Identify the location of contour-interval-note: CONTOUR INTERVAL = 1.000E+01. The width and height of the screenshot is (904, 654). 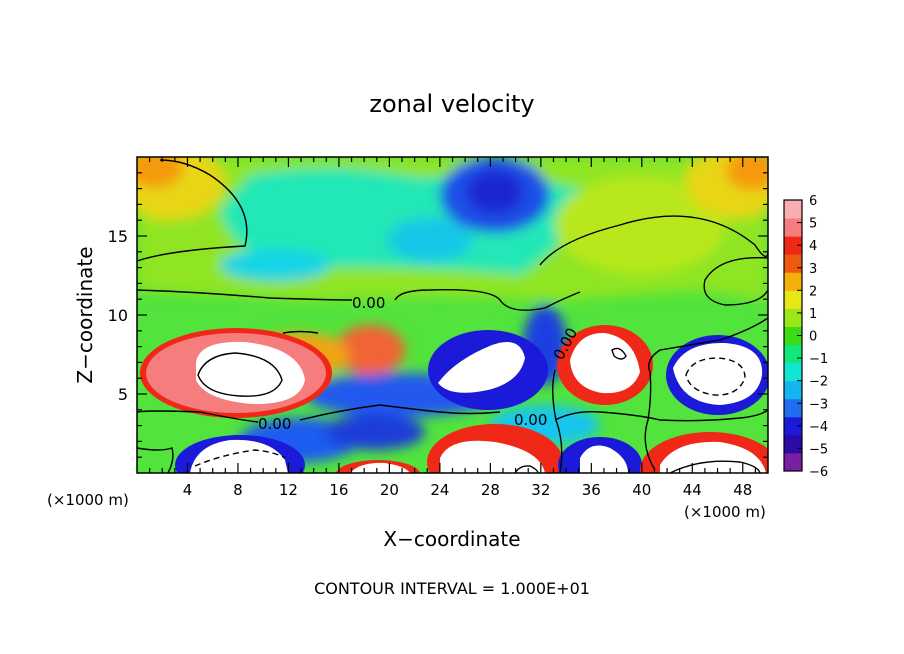
(452, 588).